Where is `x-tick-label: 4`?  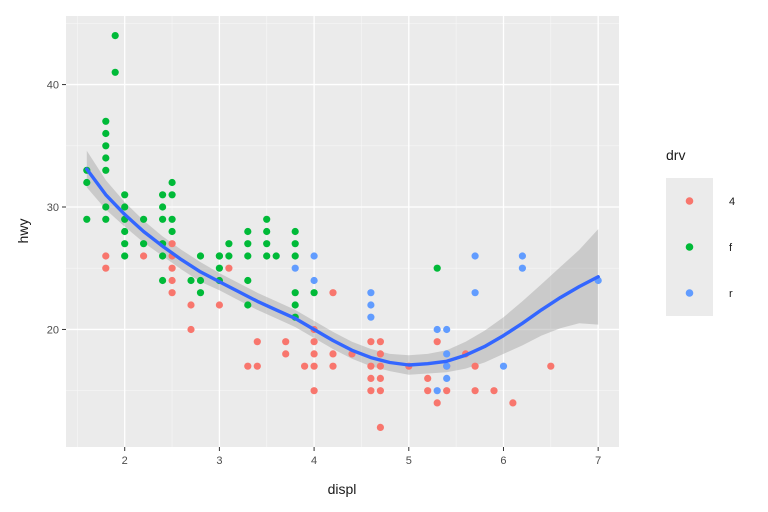 x-tick-label: 4 is located at coordinates (314, 461).